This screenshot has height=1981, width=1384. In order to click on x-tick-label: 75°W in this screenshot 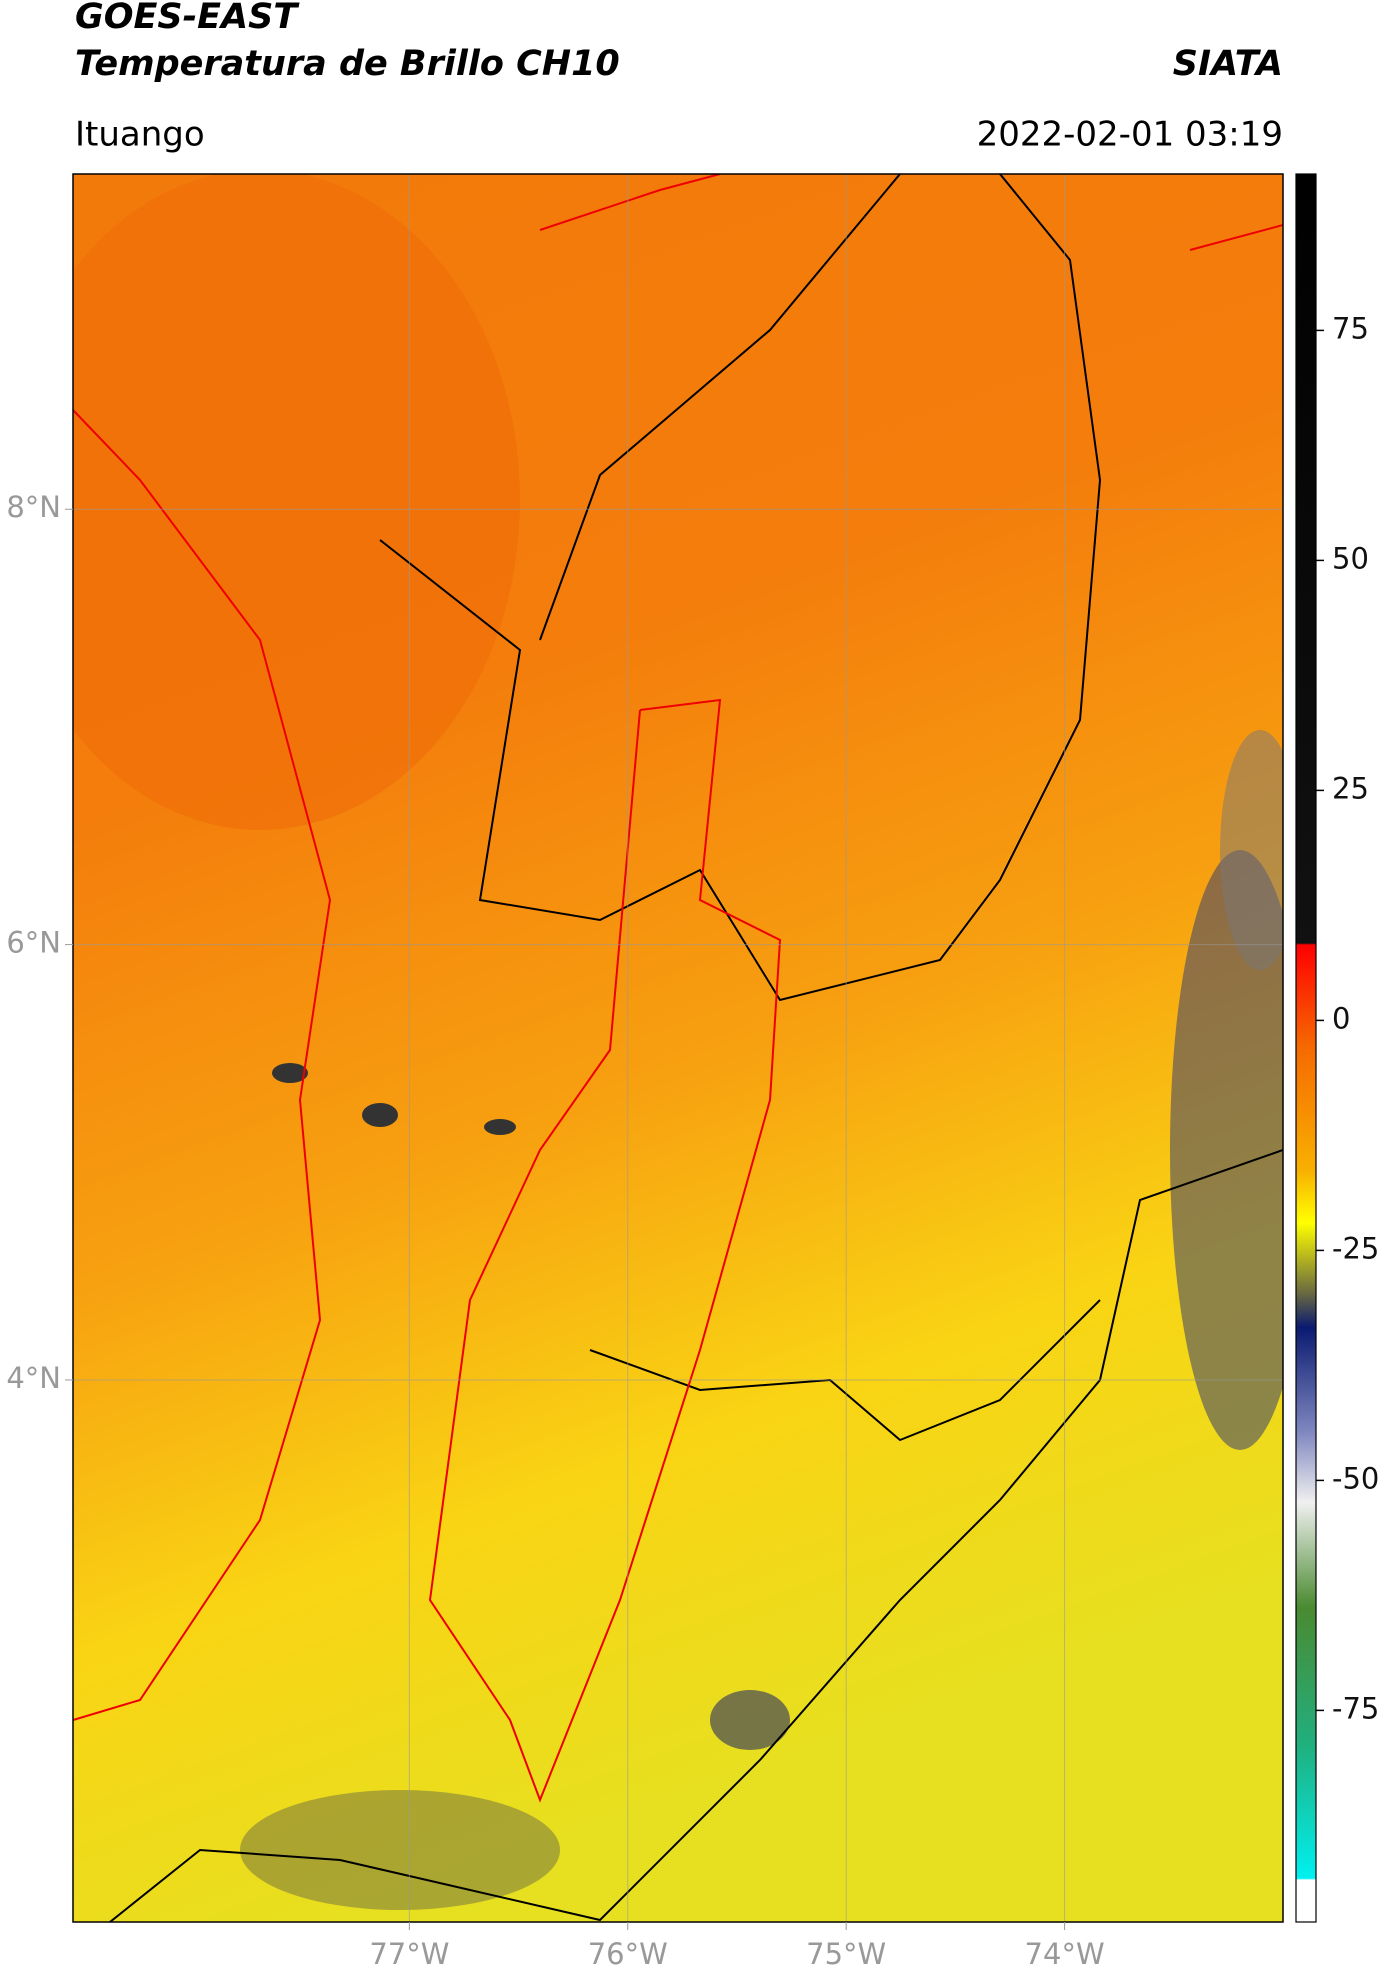, I will do `click(846, 1954)`.